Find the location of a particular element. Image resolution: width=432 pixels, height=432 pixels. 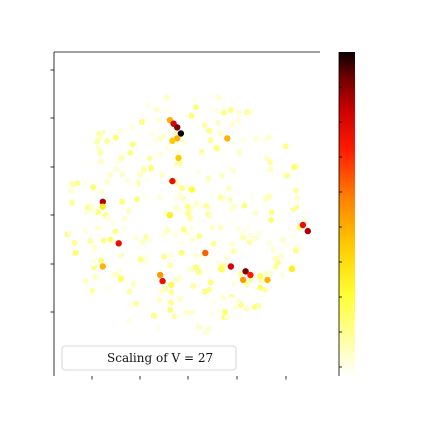

legend-box is located at coordinates (149, 358).